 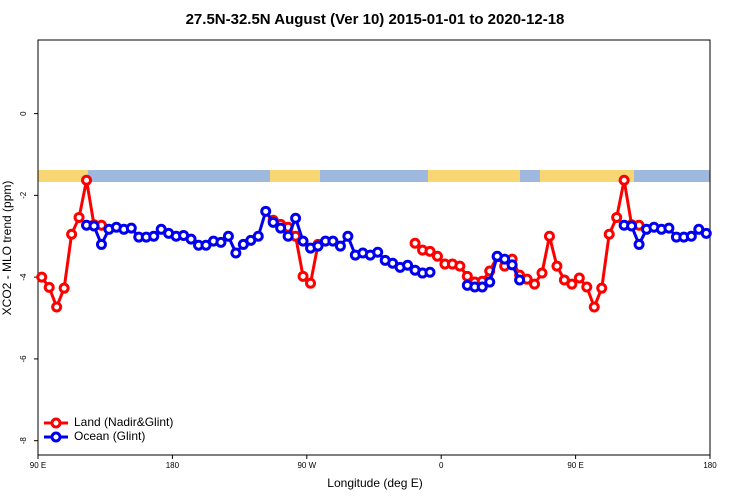 What do you see at coordinates (7, 248) in the screenshot?
I see `y-axis-label: XCO2 - MLO trend (ppm)` at bounding box center [7, 248].